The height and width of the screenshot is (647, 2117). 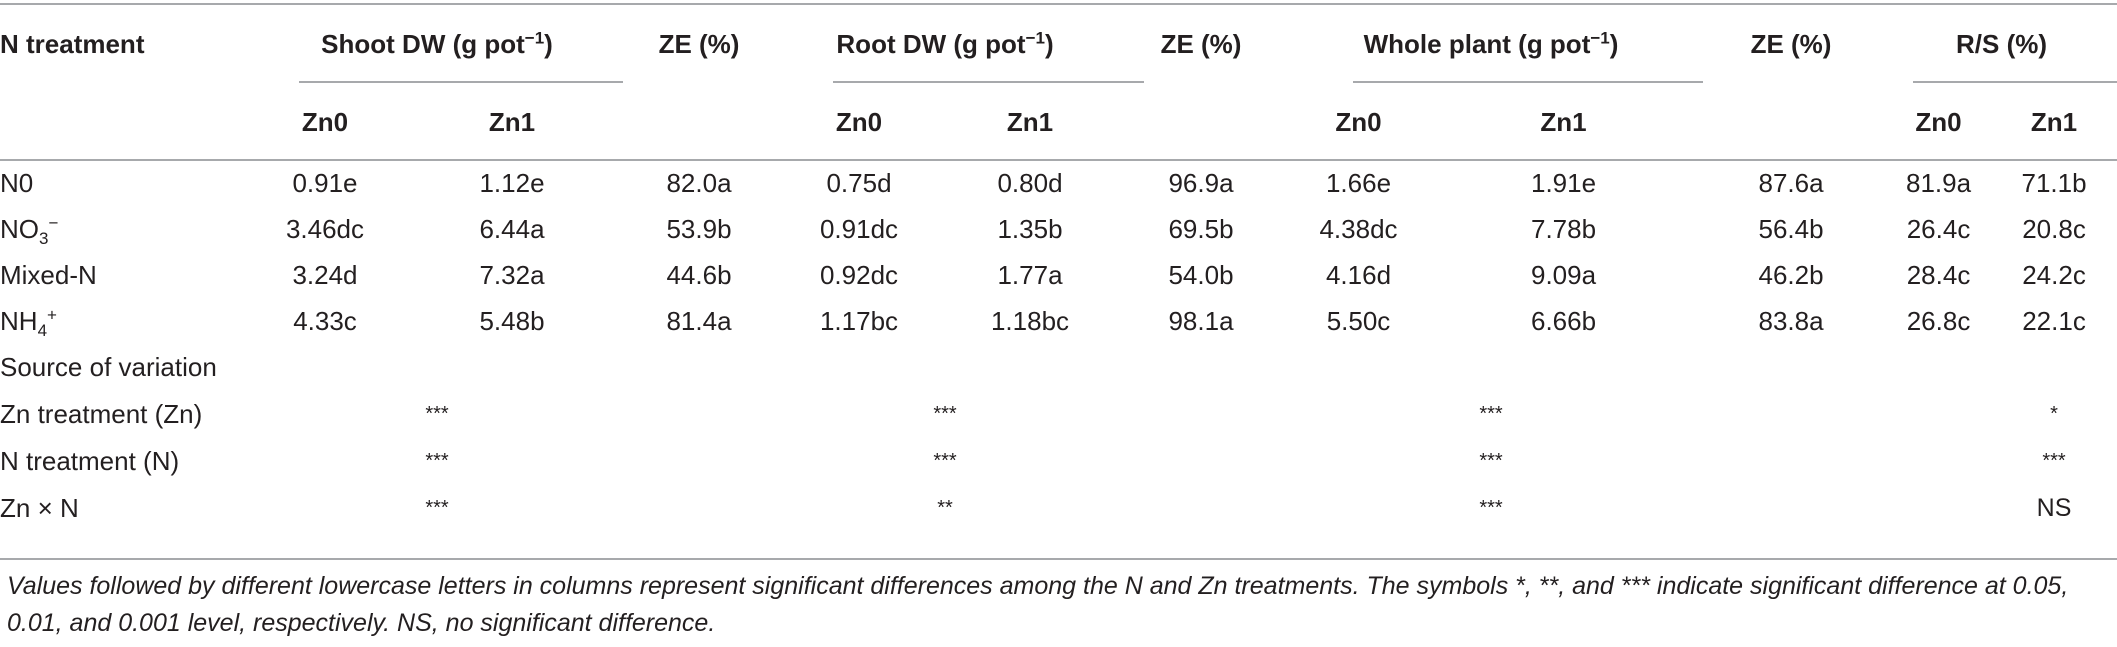 What do you see at coordinates (2054, 508) in the screenshot?
I see `significance-cell: NS` at bounding box center [2054, 508].